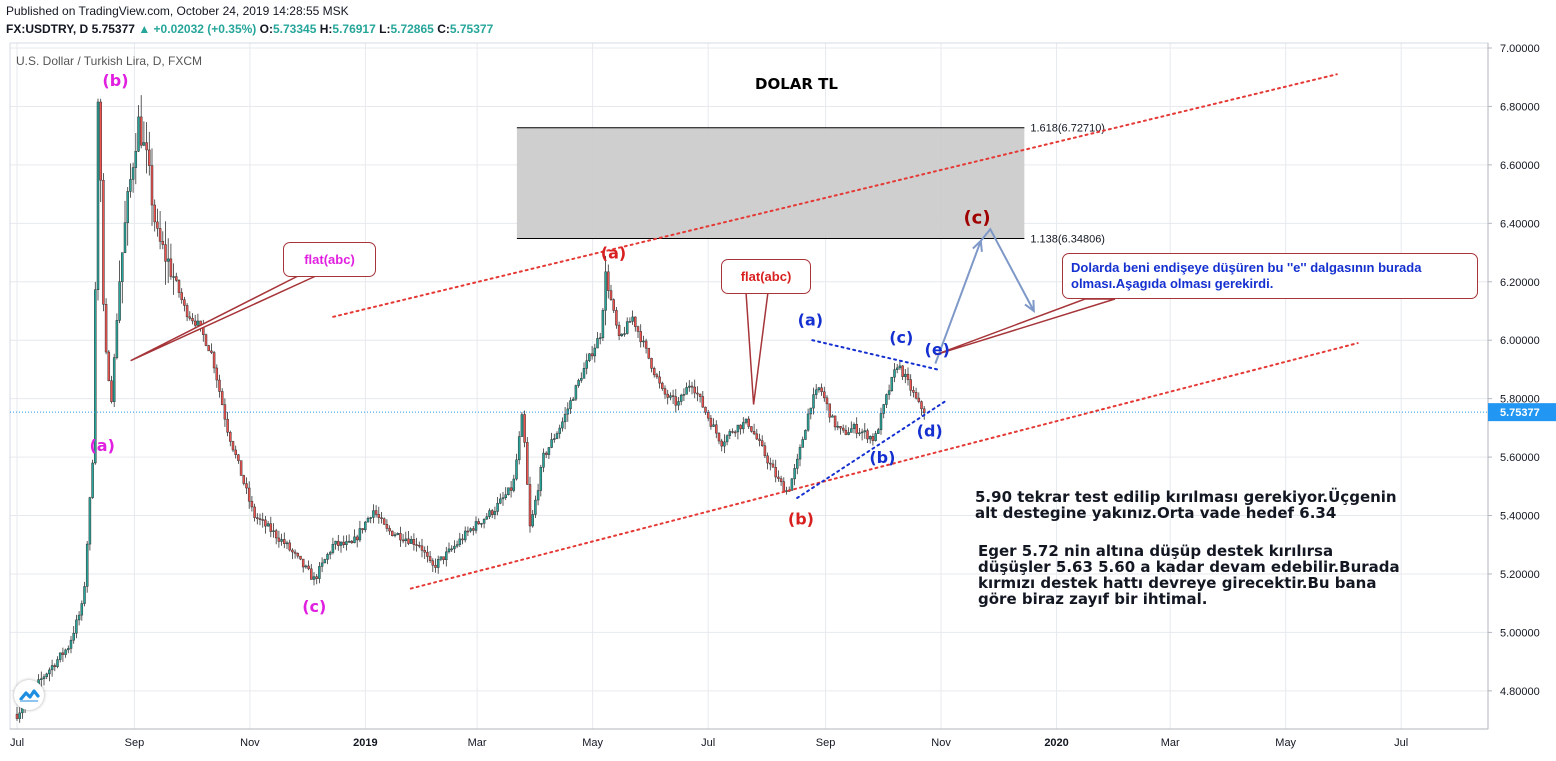  I want to click on time-tick-label: 2020, so click(1056, 743).